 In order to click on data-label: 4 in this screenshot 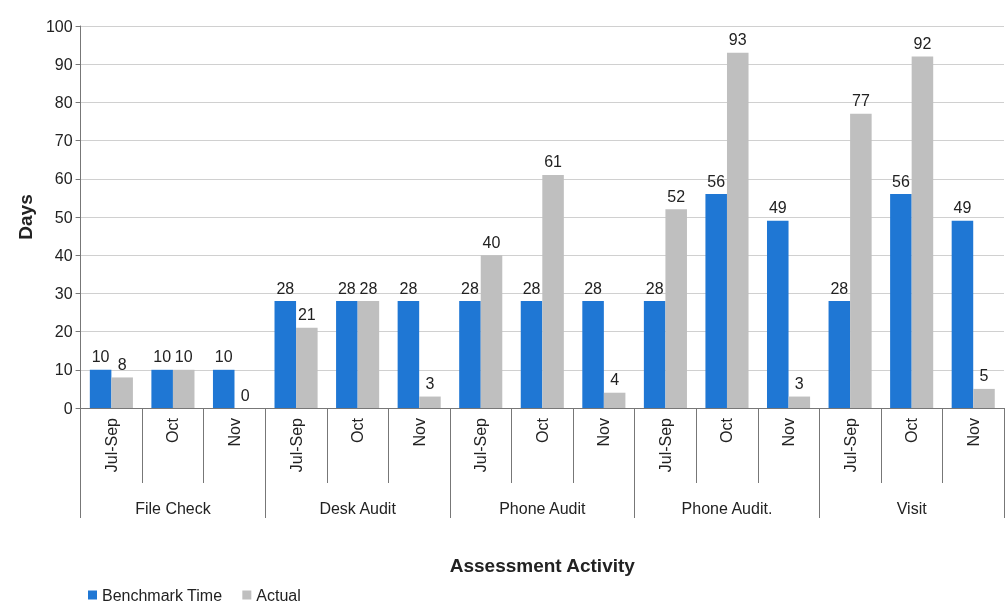, I will do `click(615, 380)`.